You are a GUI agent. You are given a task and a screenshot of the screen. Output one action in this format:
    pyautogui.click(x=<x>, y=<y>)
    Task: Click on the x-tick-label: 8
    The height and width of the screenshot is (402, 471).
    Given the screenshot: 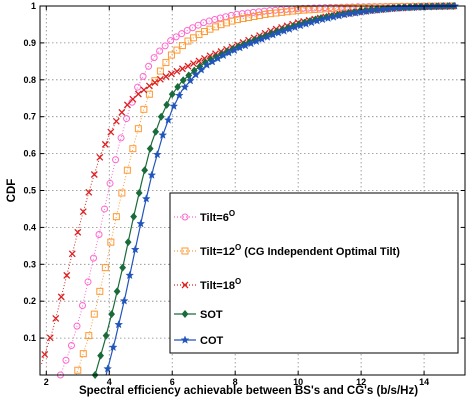 What is the action you would take?
    pyautogui.click(x=235, y=382)
    